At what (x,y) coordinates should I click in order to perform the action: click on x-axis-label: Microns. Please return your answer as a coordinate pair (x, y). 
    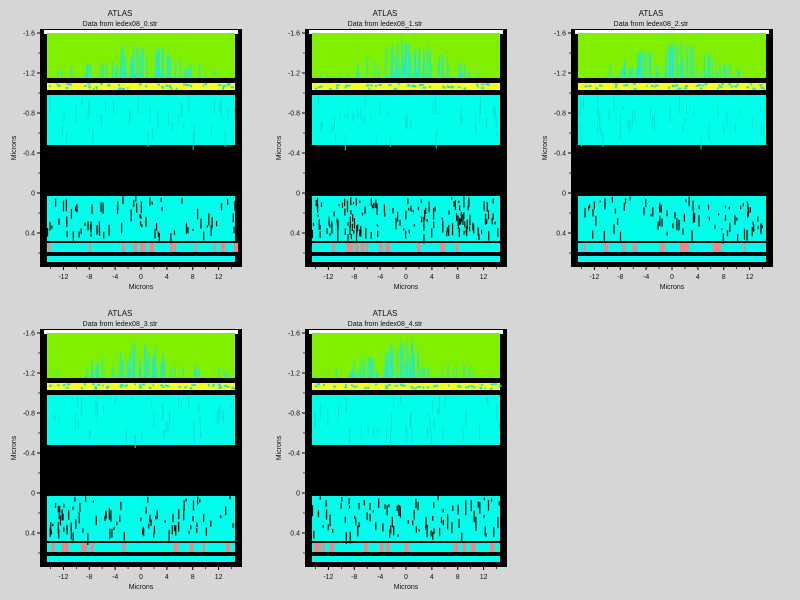
    Looking at the image, I should click on (141, 287).